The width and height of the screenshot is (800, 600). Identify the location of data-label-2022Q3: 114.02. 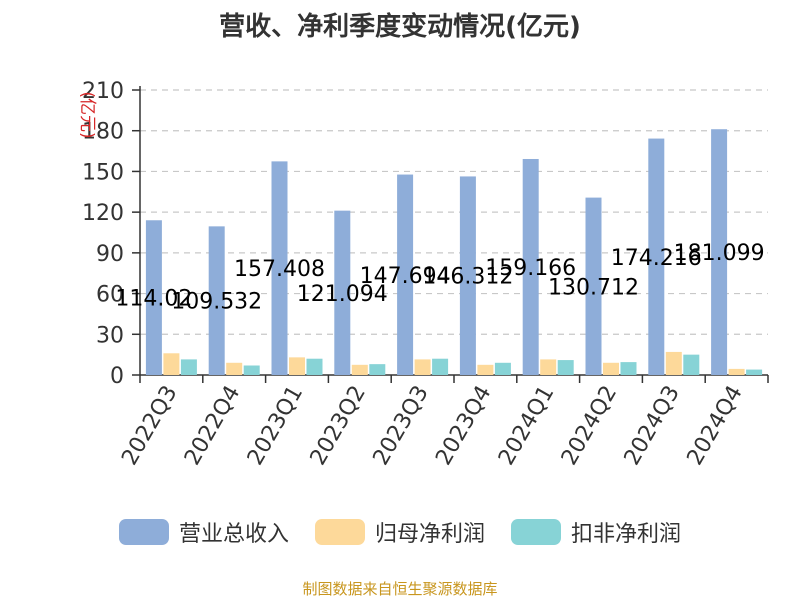
(153, 299).